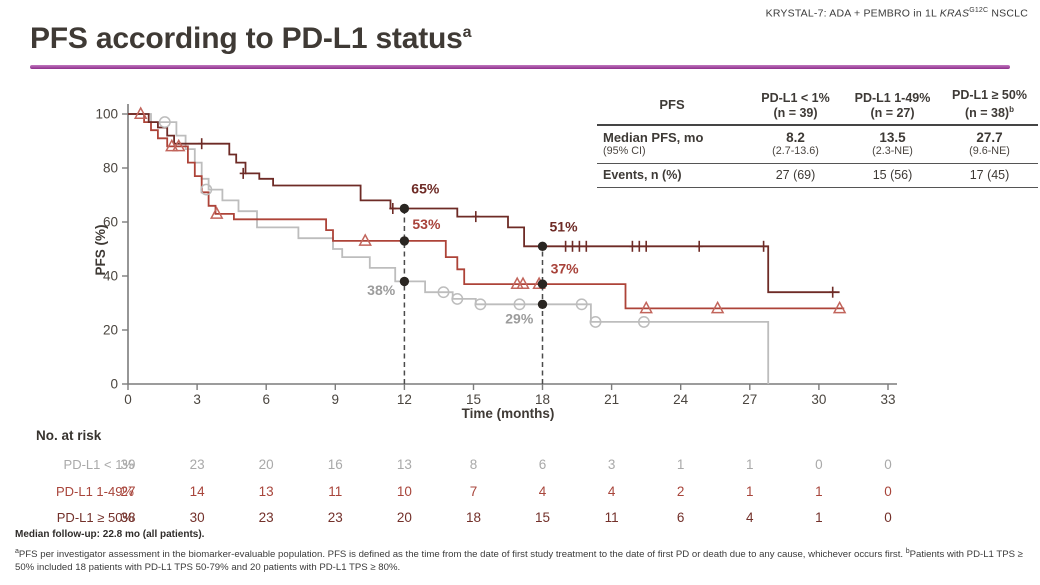 The width and height of the screenshot is (1040, 585). Describe the element at coordinates (467, 32) in the screenshot. I see `page-title-sup: a` at that location.